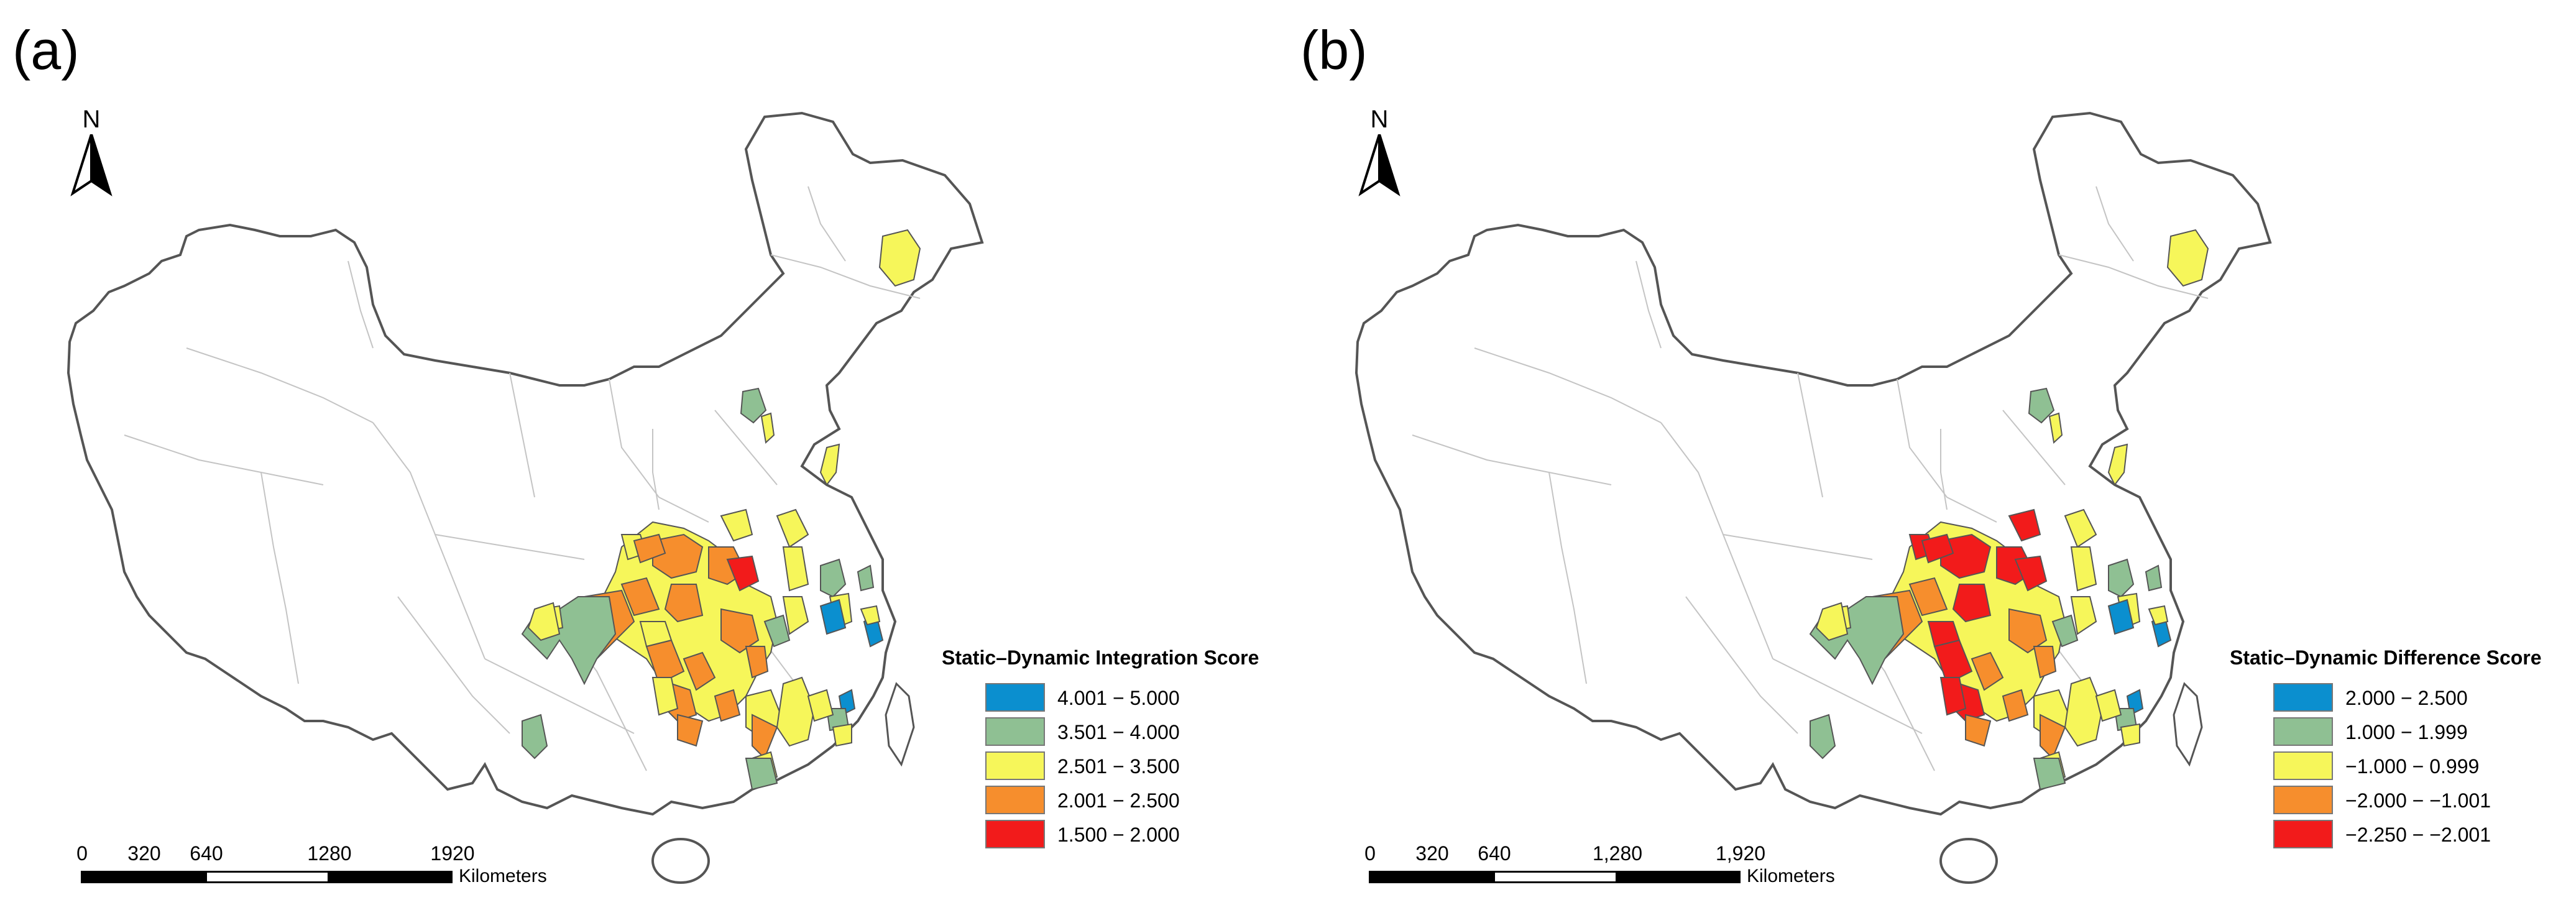 The image size is (2576, 923). What do you see at coordinates (1646, 864) in the screenshot?
I see `scale-bar: 0 320 640 1,280 1,920 Kilometers` at bounding box center [1646, 864].